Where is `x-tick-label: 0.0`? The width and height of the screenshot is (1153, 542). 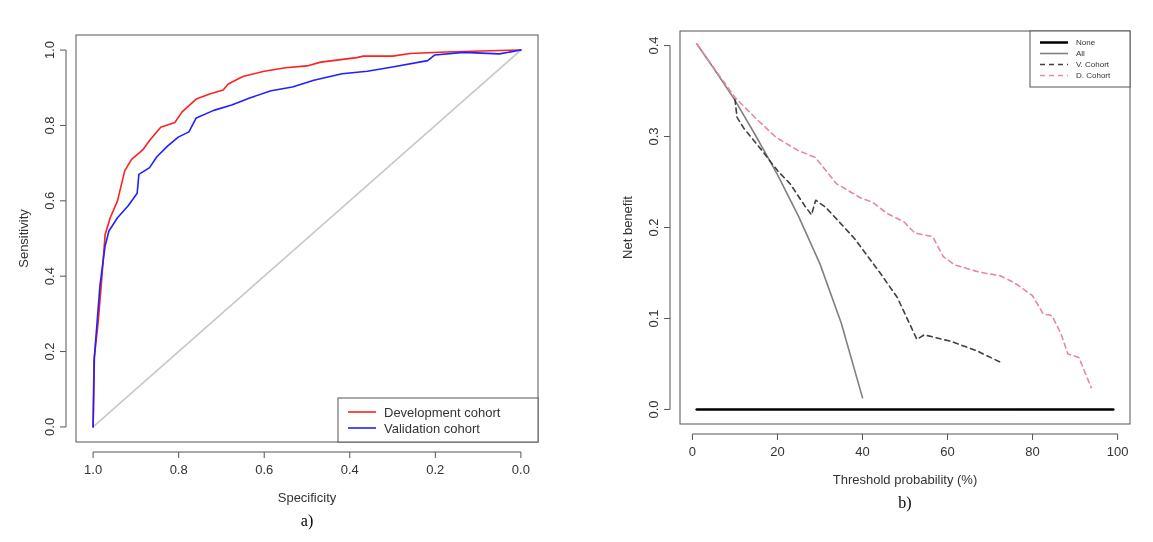
x-tick-label: 0.0 is located at coordinates (520, 469).